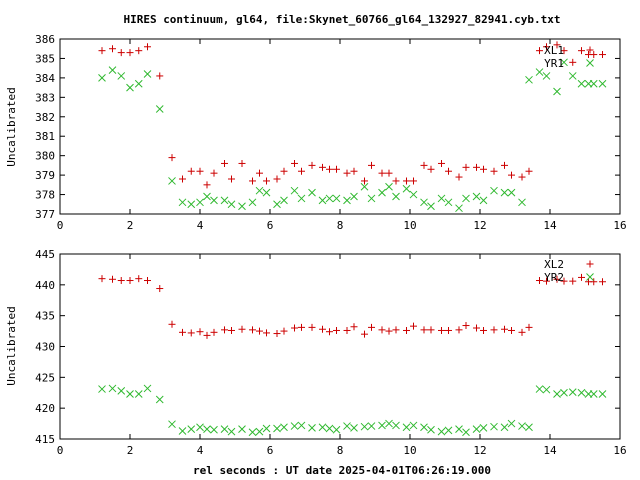 This screenshot has width=640, height=480. Describe the element at coordinates (347, 426) in the screenshot. I see `bottom-yr2-point-27-d2` at that location.